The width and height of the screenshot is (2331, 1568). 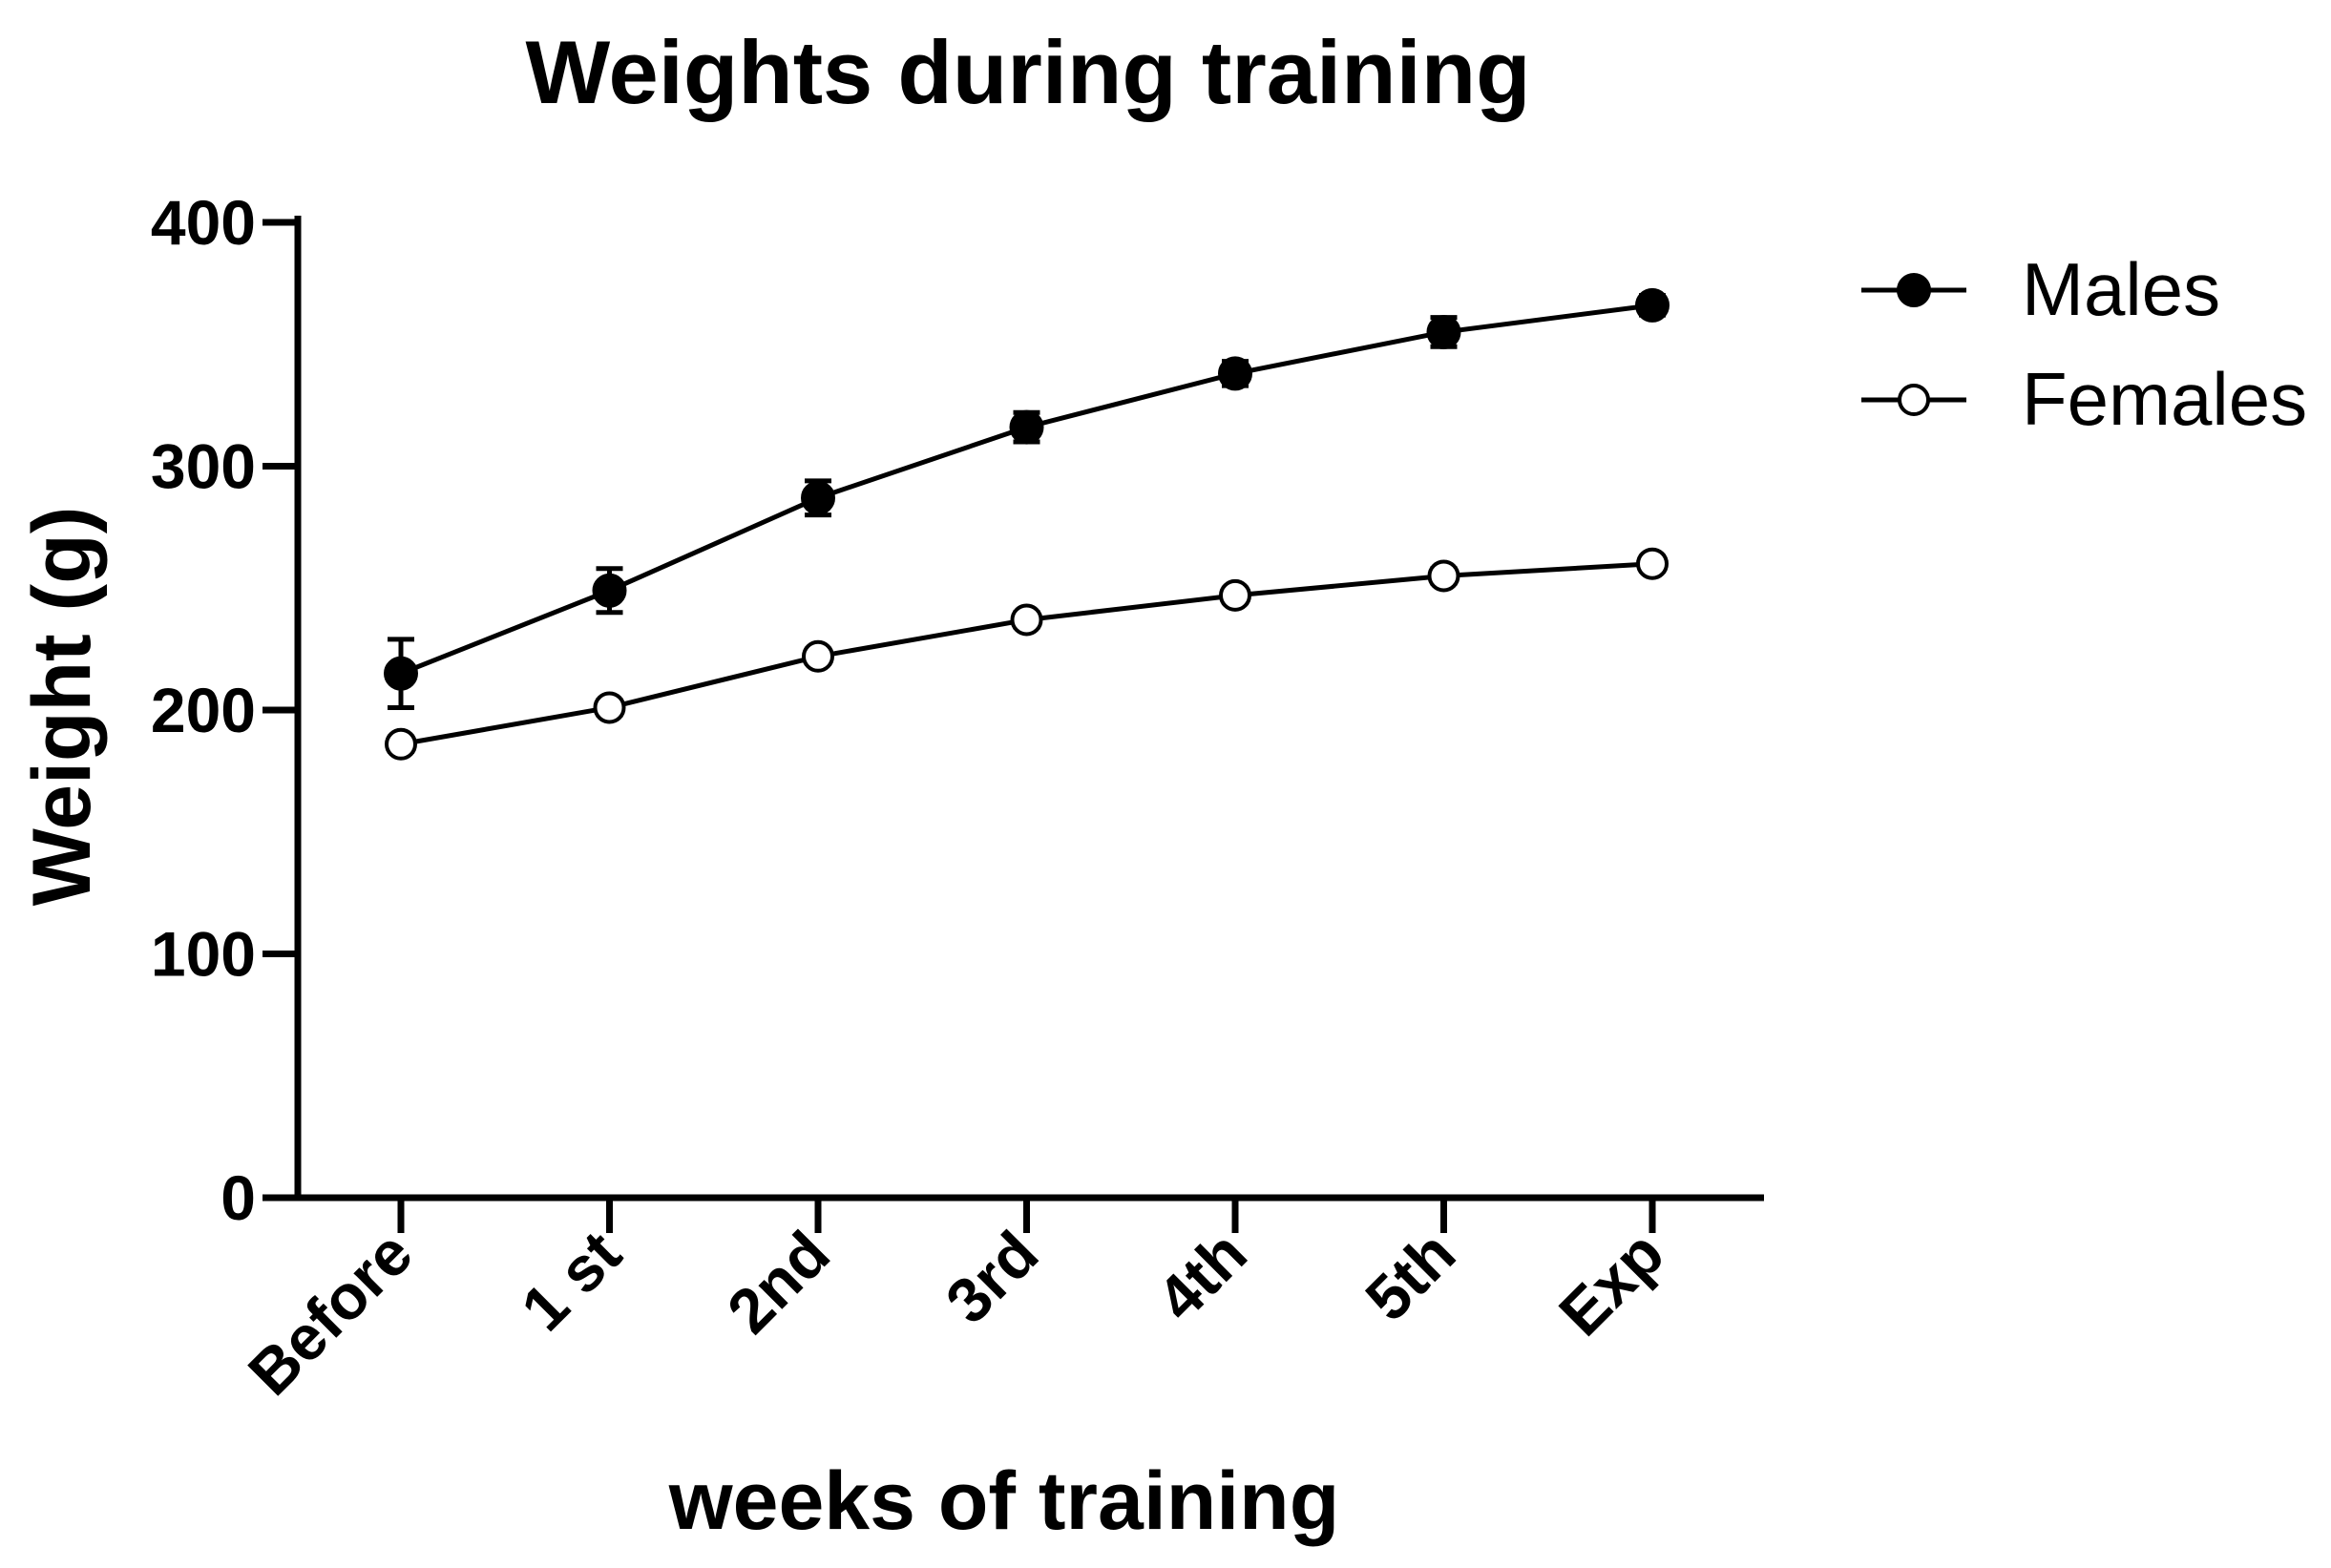 What do you see at coordinates (1202, 1276) in the screenshot?
I see `x-tick-label: 4th` at bounding box center [1202, 1276].